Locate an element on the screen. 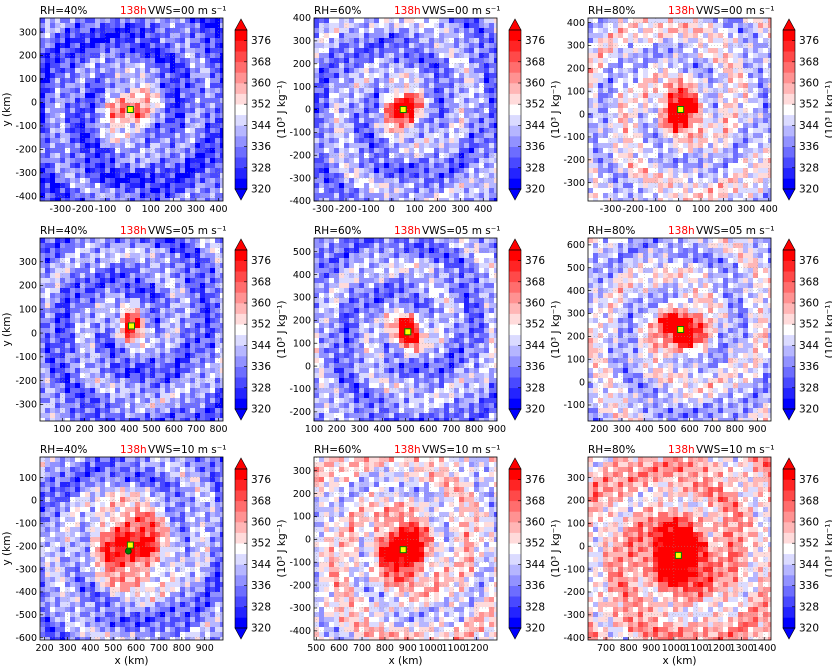  colorbar-tick-label: 336 is located at coordinates (535, 586).